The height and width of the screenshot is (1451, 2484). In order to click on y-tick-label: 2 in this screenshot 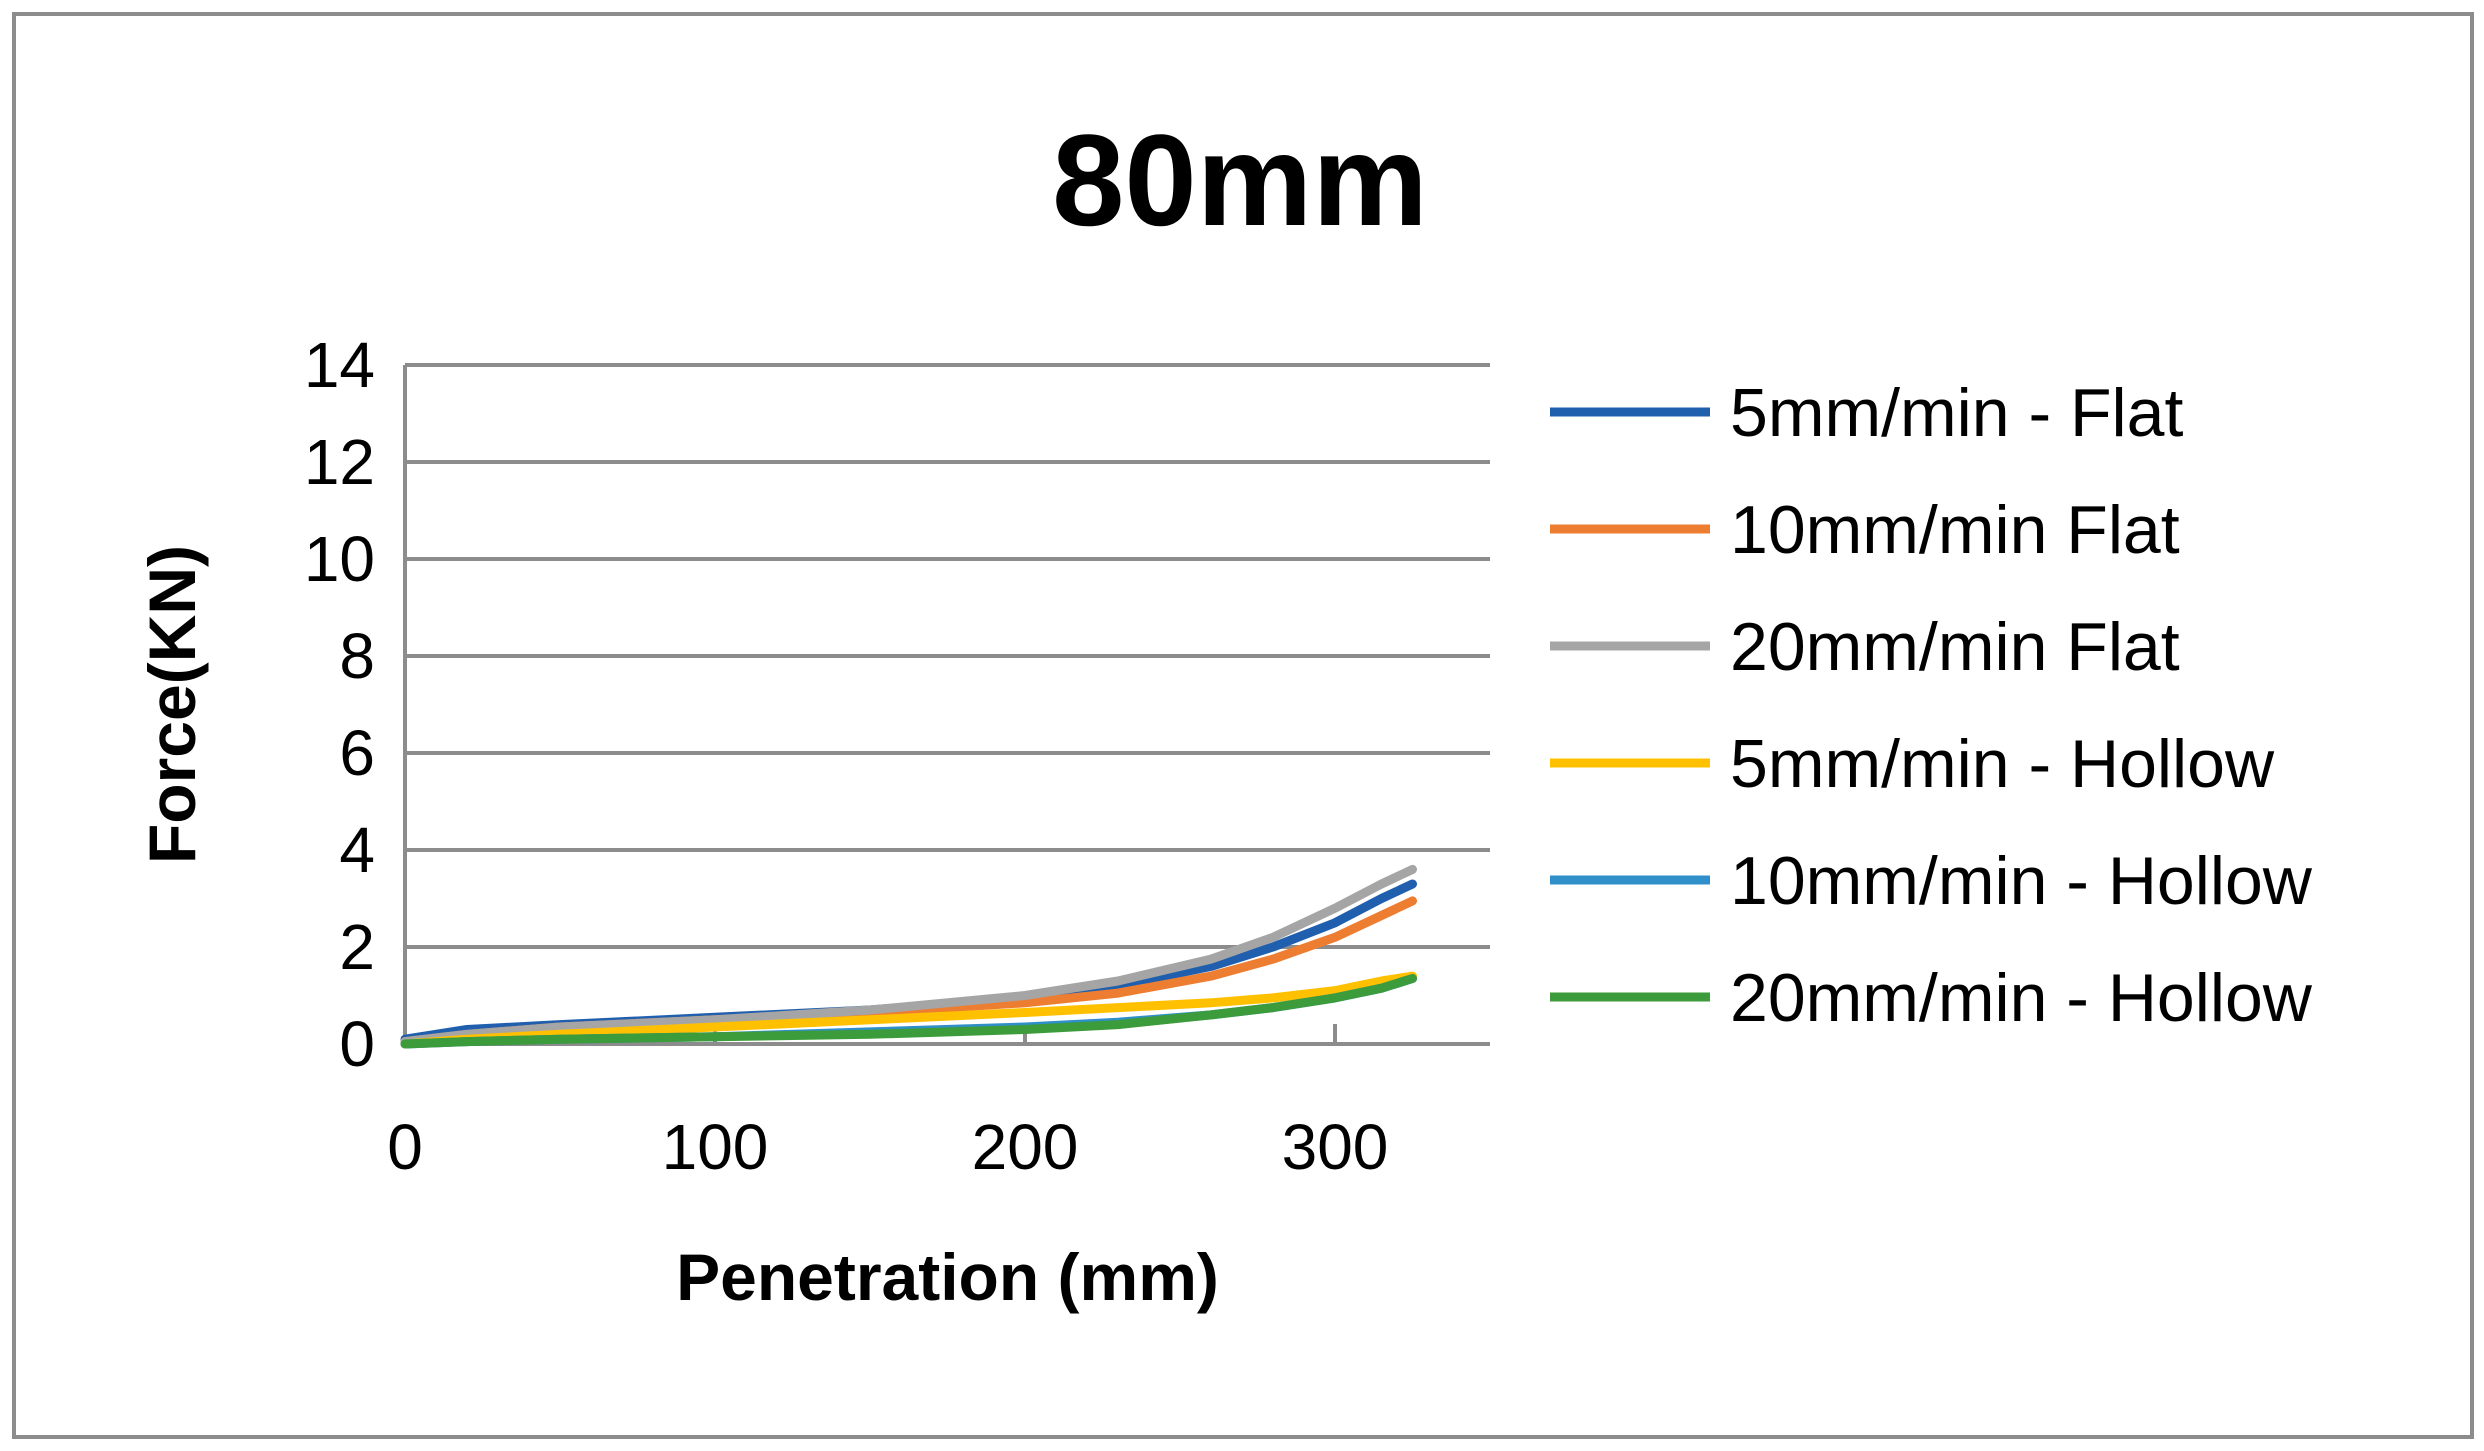, I will do `click(357, 947)`.